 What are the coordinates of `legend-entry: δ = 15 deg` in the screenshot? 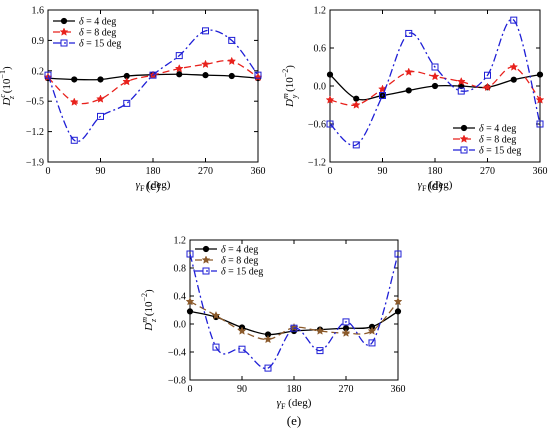 It's located at (500, 151).